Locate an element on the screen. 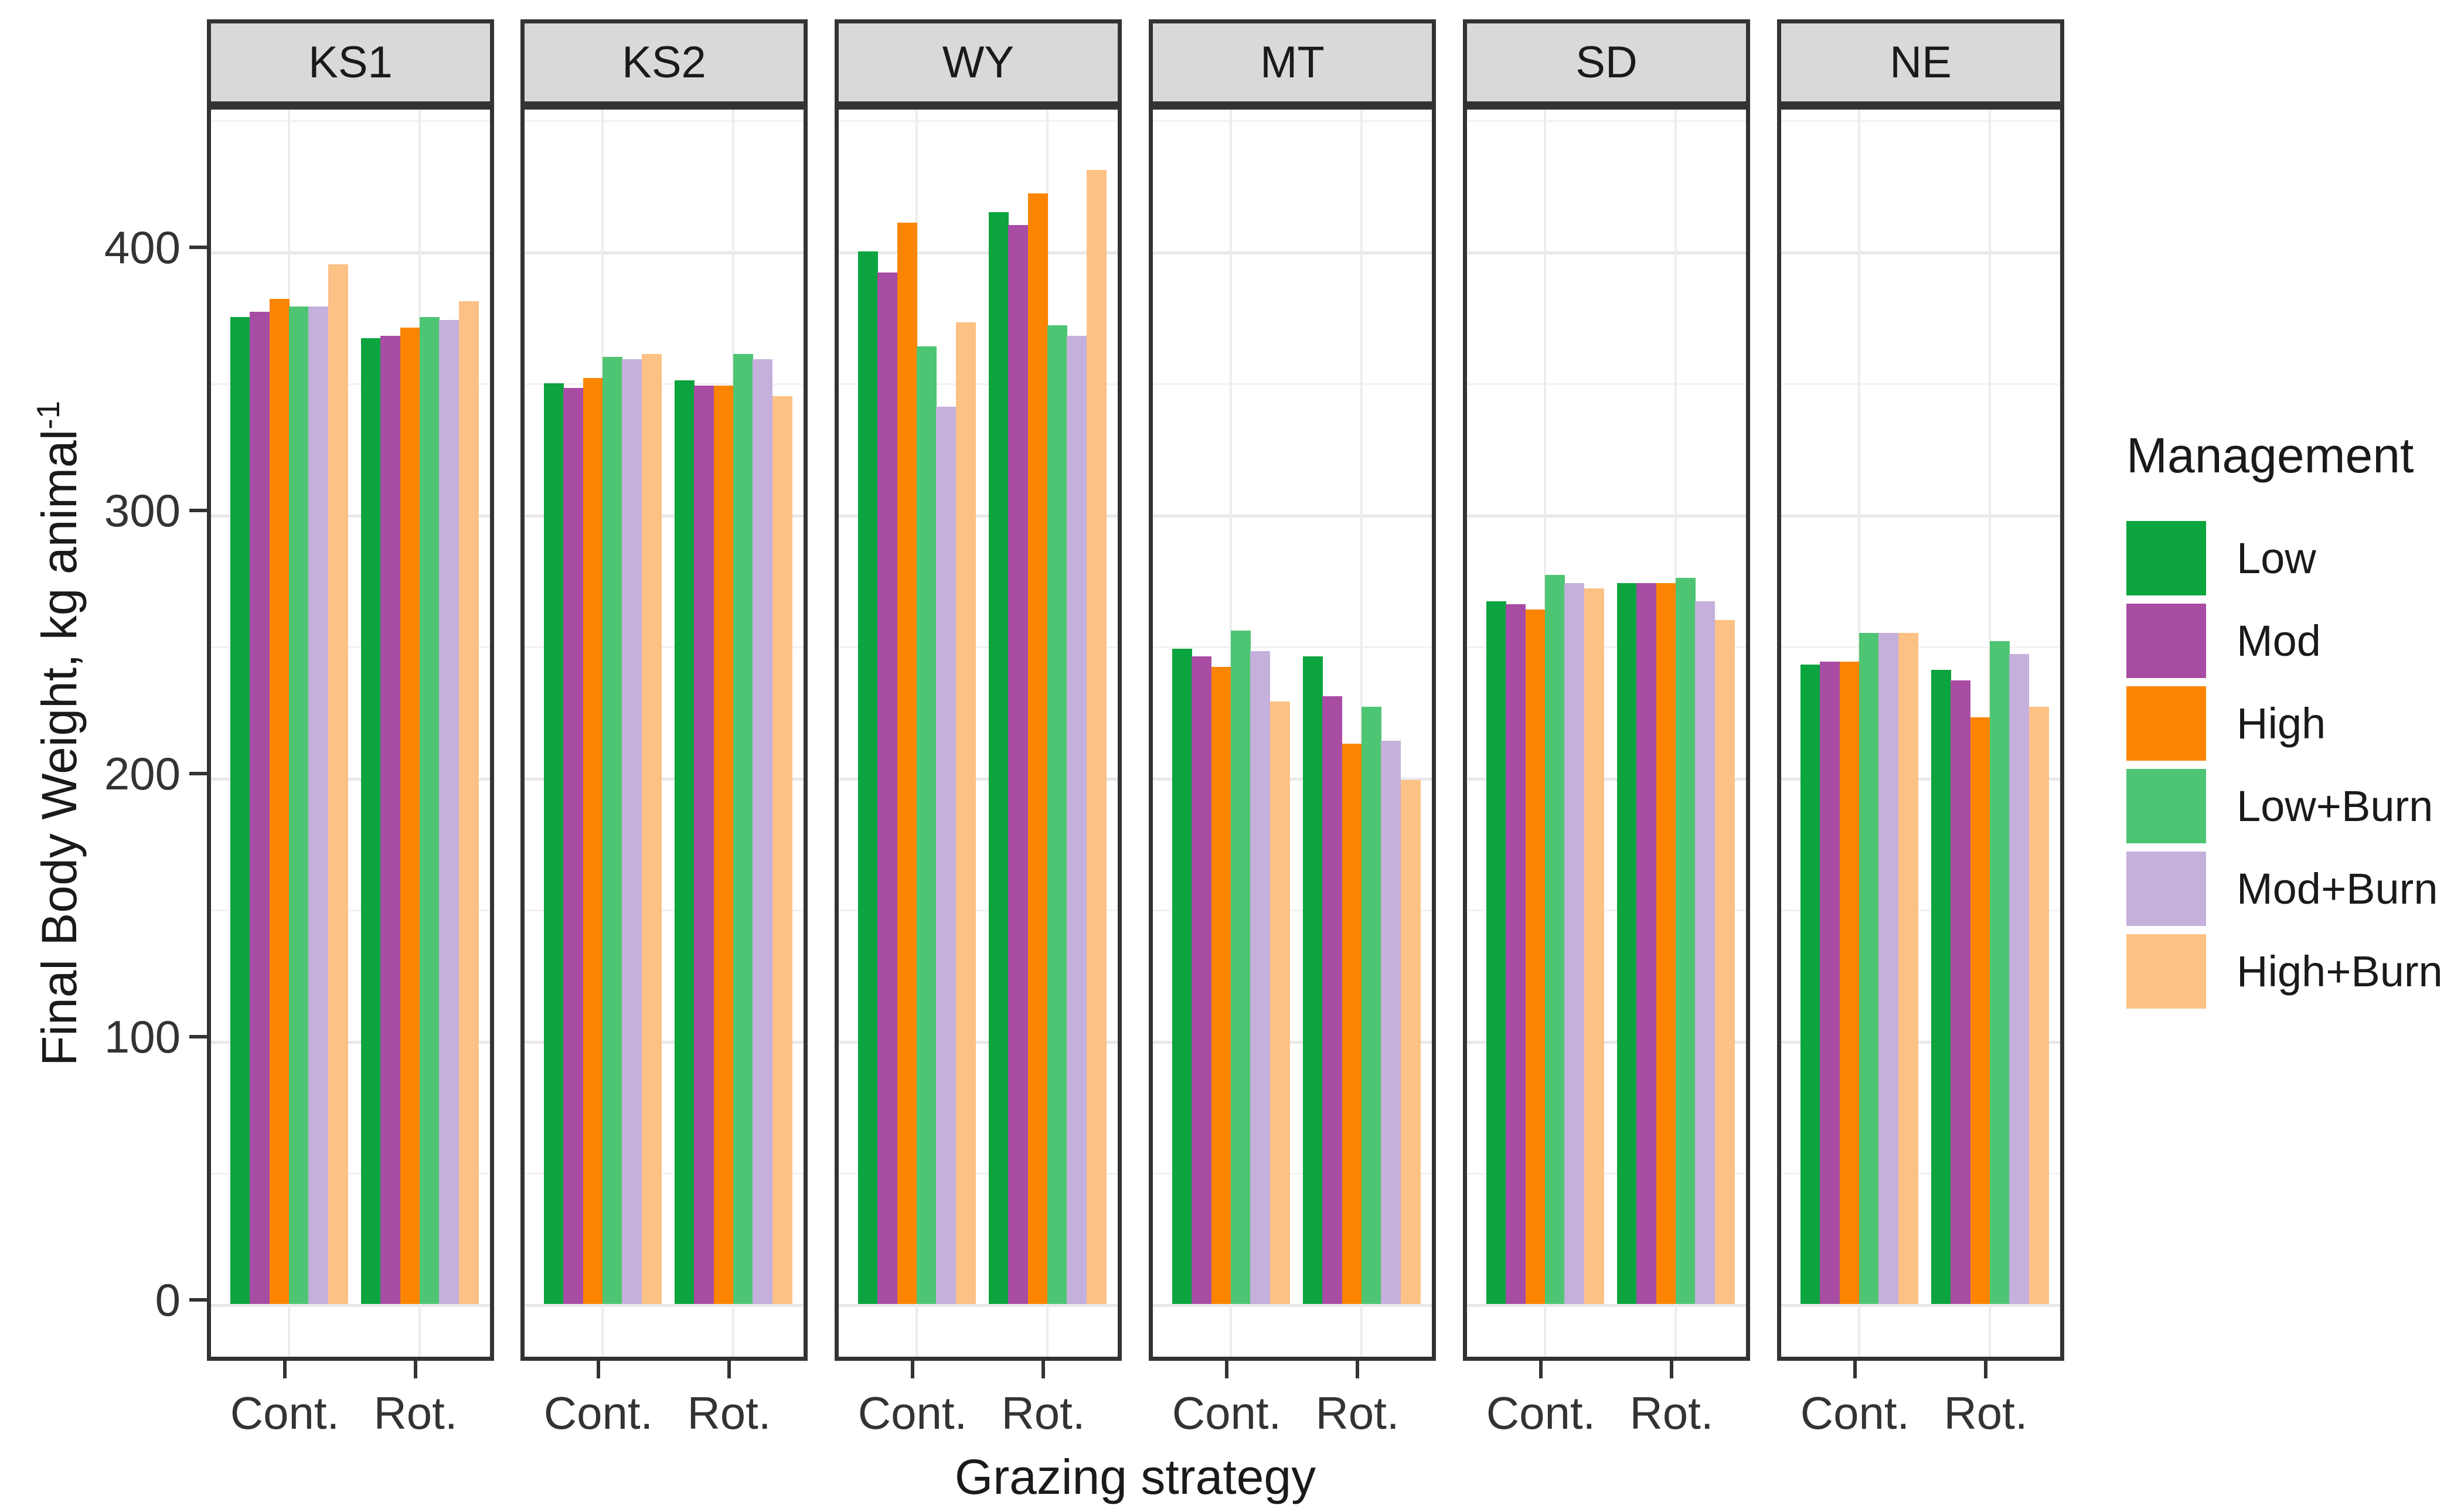 Image resolution: width=2454 pixels, height=1512 pixels. bar-MT-Cont-Mod+Burn is located at coordinates (1260, 977).